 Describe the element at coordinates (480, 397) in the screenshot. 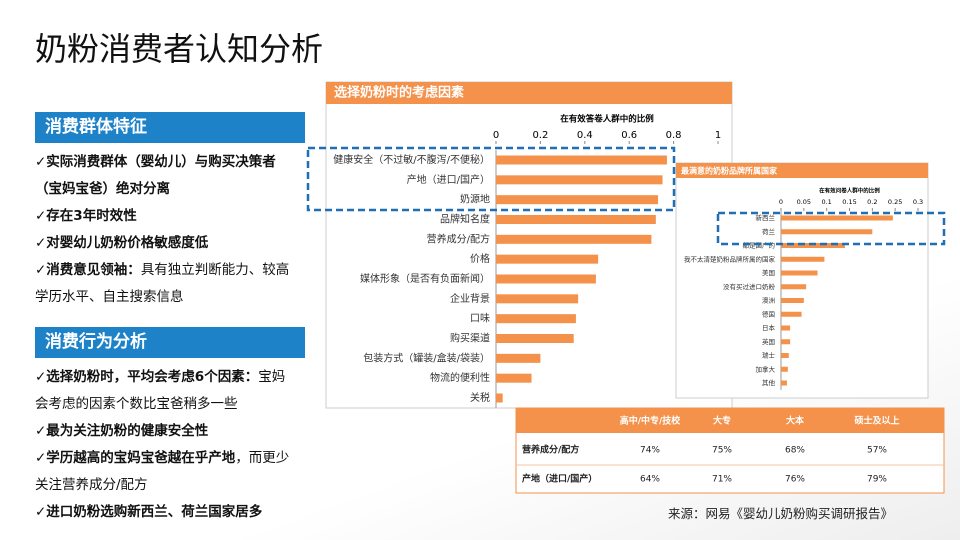

I see `category-label: 关税` at that location.